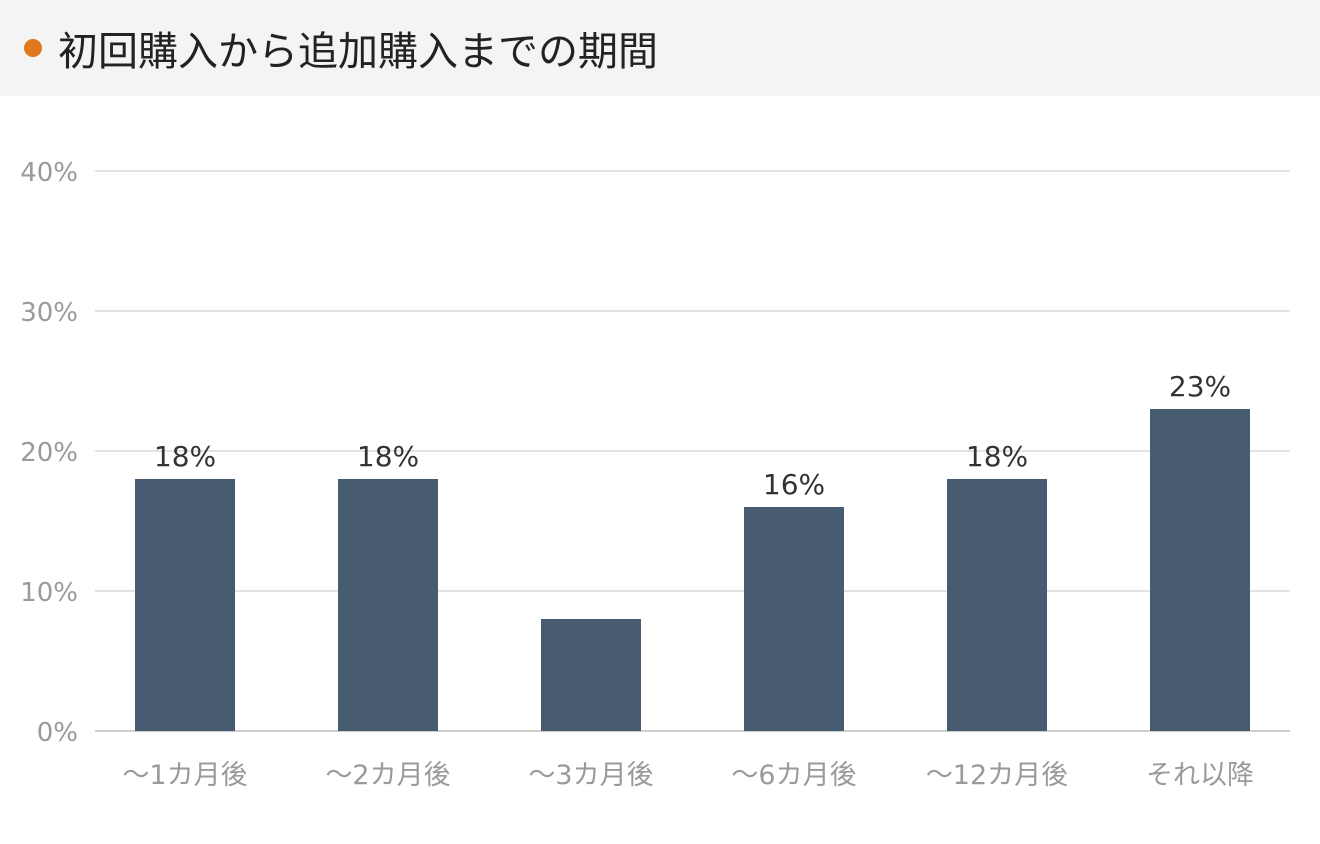  What do you see at coordinates (794, 484) in the screenshot?
I see `data-label: 16%` at bounding box center [794, 484].